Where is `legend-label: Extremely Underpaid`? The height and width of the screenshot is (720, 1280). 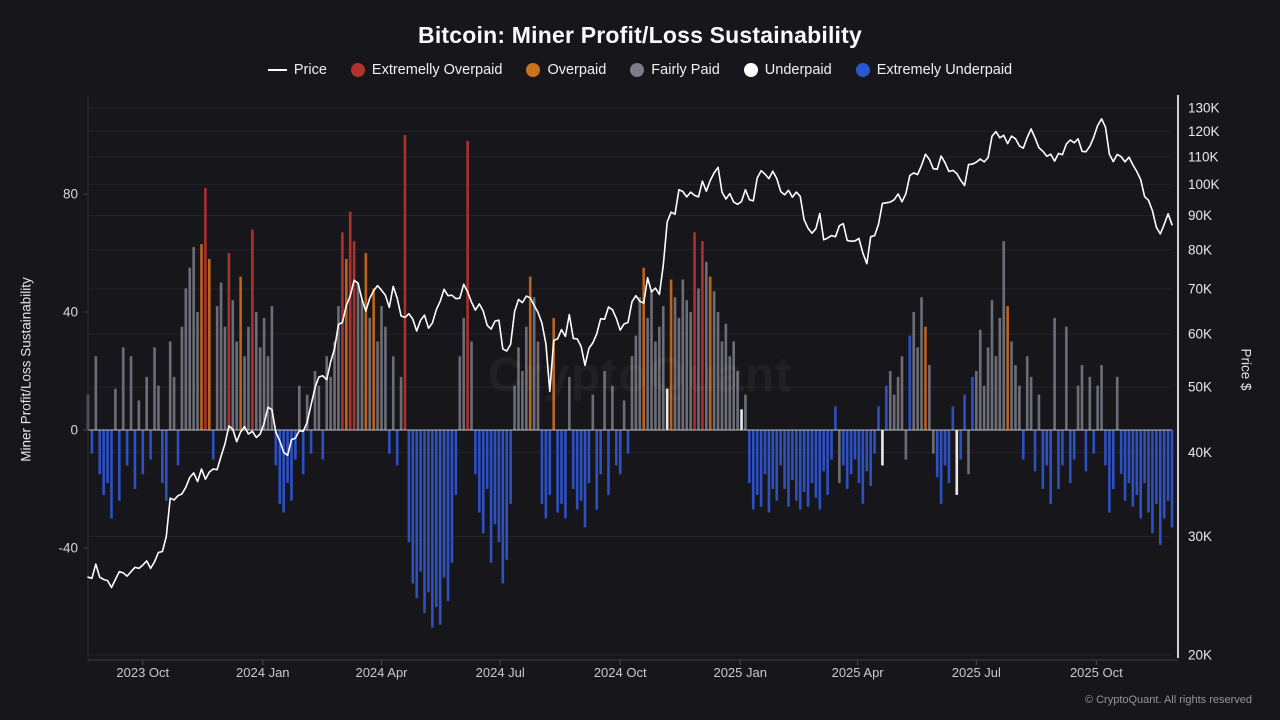
legend-label: Extremely Underpaid is located at coordinates (944, 70).